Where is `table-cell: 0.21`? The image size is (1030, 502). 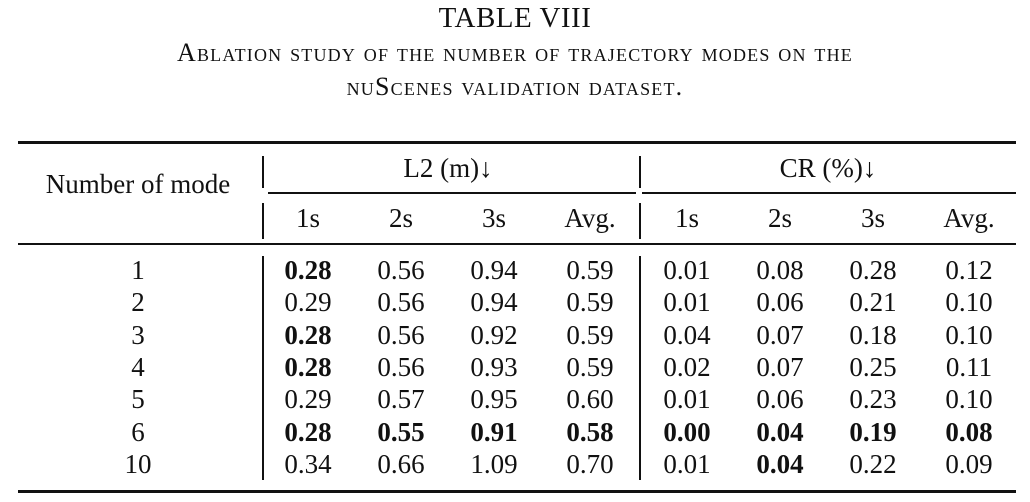 table-cell: 0.21 is located at coordinates (873, 302).